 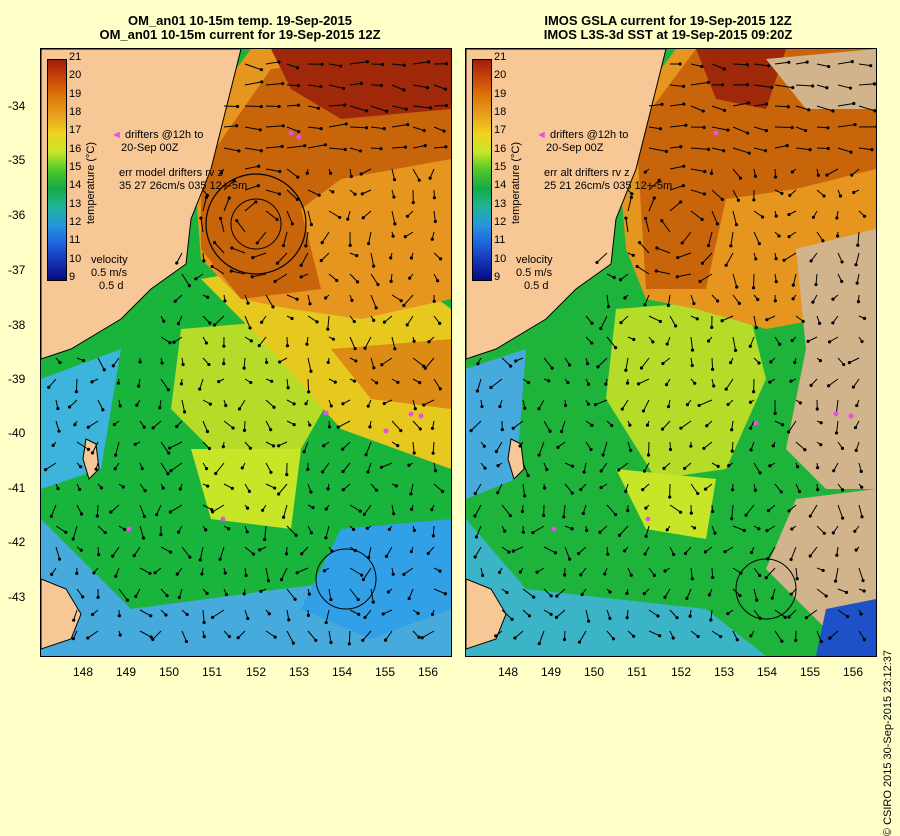 What do you see at coordinates (534, 260) in the screenshot?
I see `velocity-label: velocity` at bounding box center [534, 260].